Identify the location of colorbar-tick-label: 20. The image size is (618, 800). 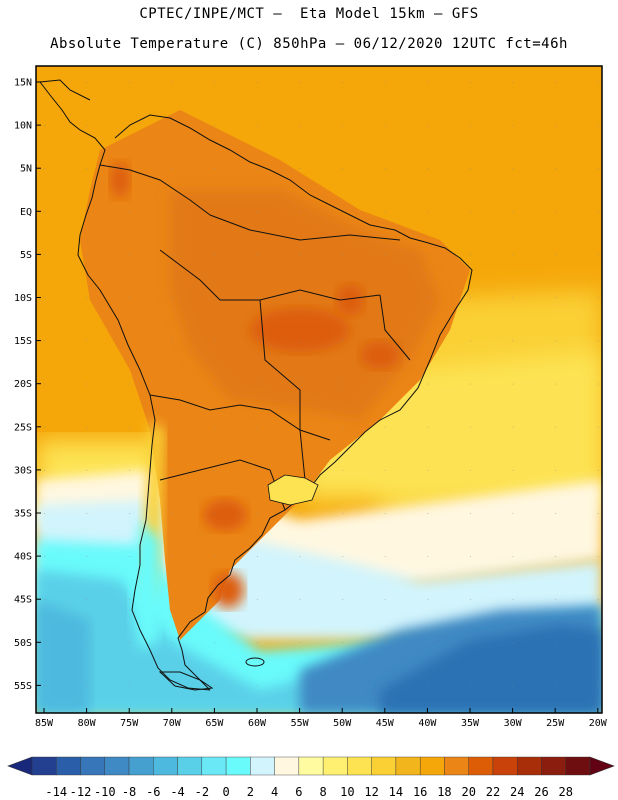
(468, 792).